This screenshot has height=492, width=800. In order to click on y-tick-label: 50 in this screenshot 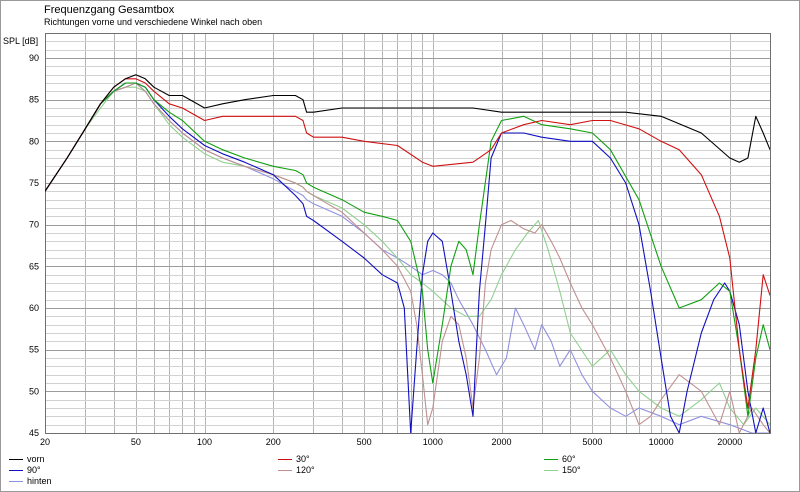, I will do `click(34, 391)`.